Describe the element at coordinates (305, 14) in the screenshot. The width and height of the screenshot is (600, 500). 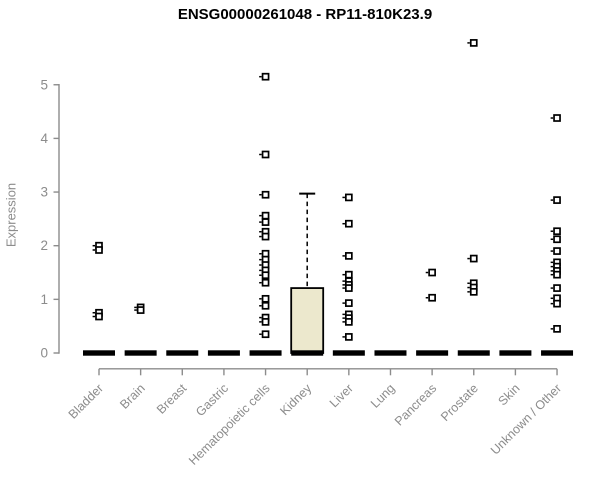
I see `chart-title: ENSG00000261048 - RP11-810K23.9` at that location.